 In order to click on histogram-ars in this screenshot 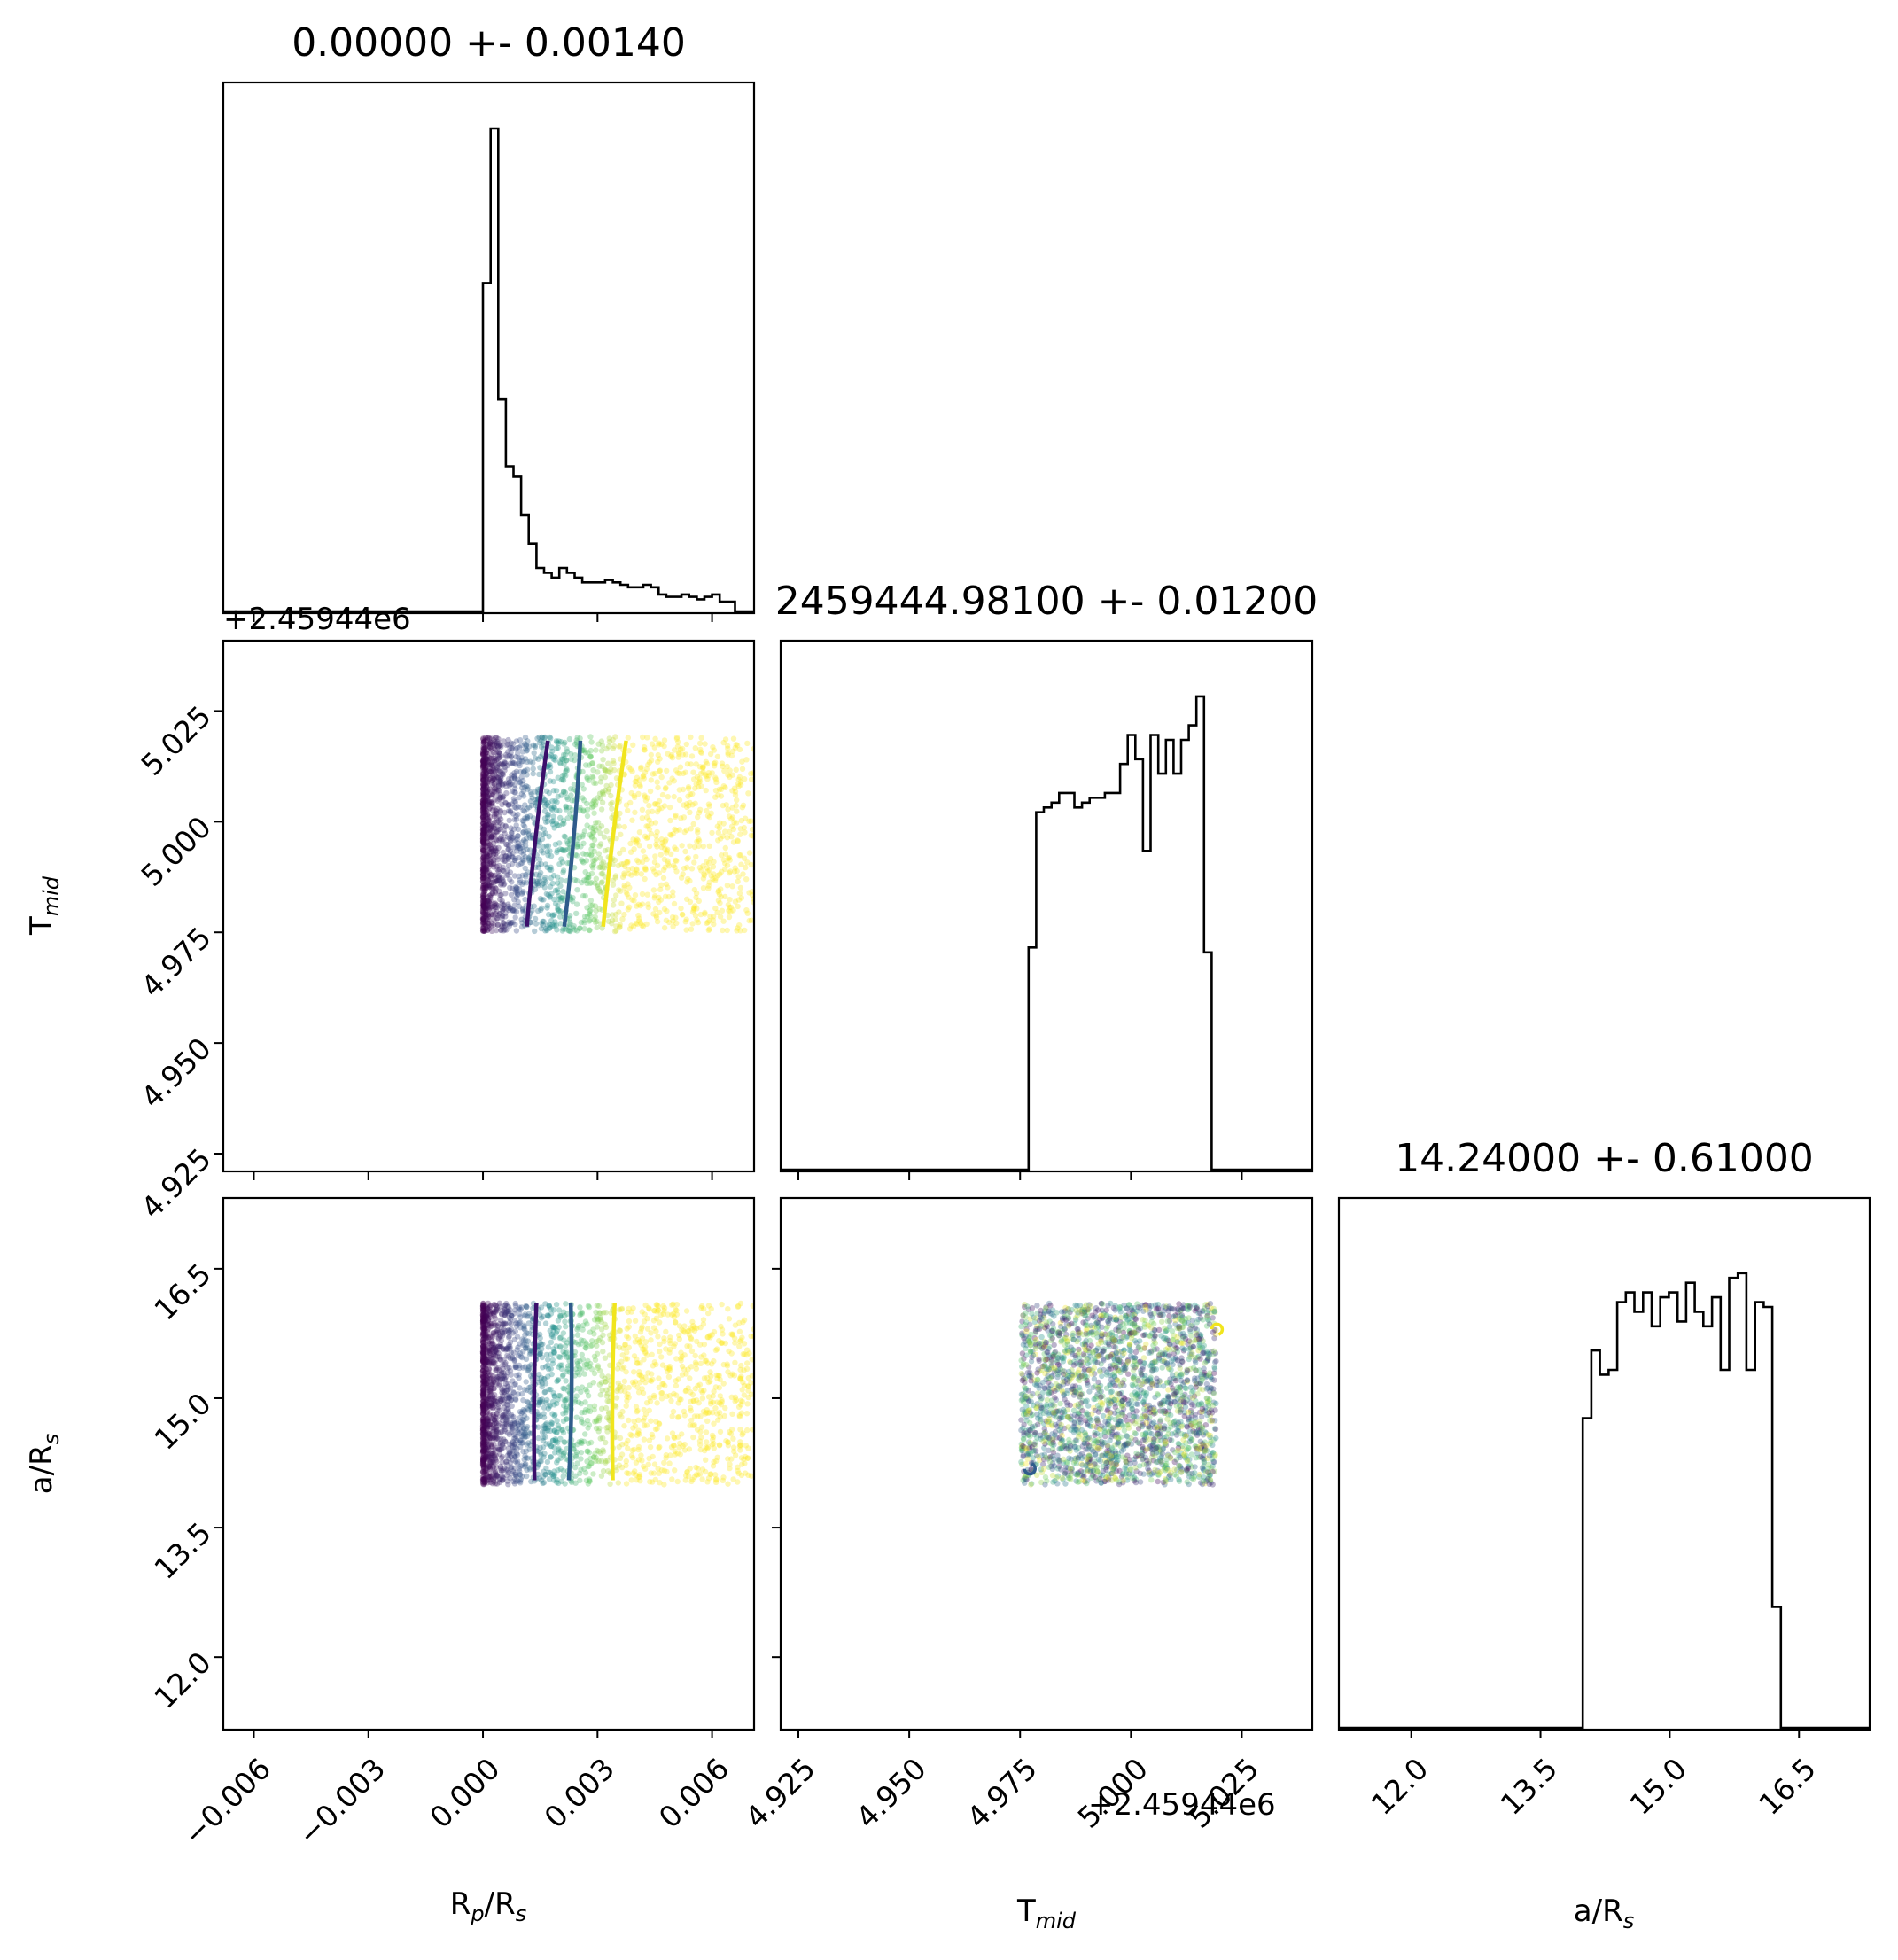, I will do `click(1604, 1501)`.